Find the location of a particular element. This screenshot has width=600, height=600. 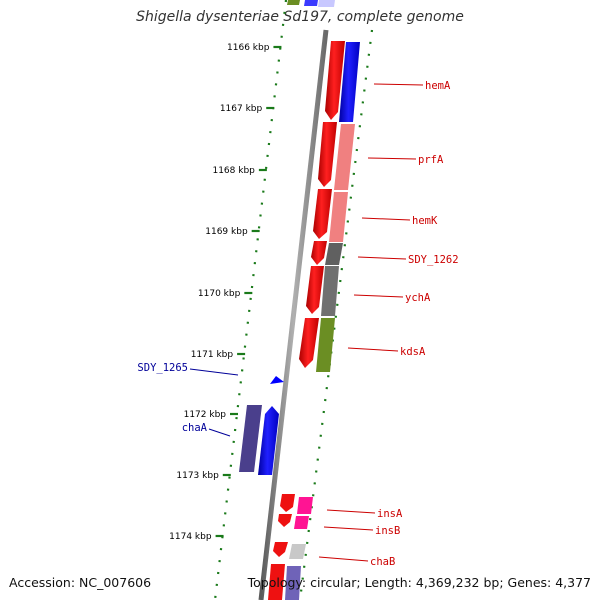

accession-text: Accession: NC_007606 is located at coordinates (80, 582).